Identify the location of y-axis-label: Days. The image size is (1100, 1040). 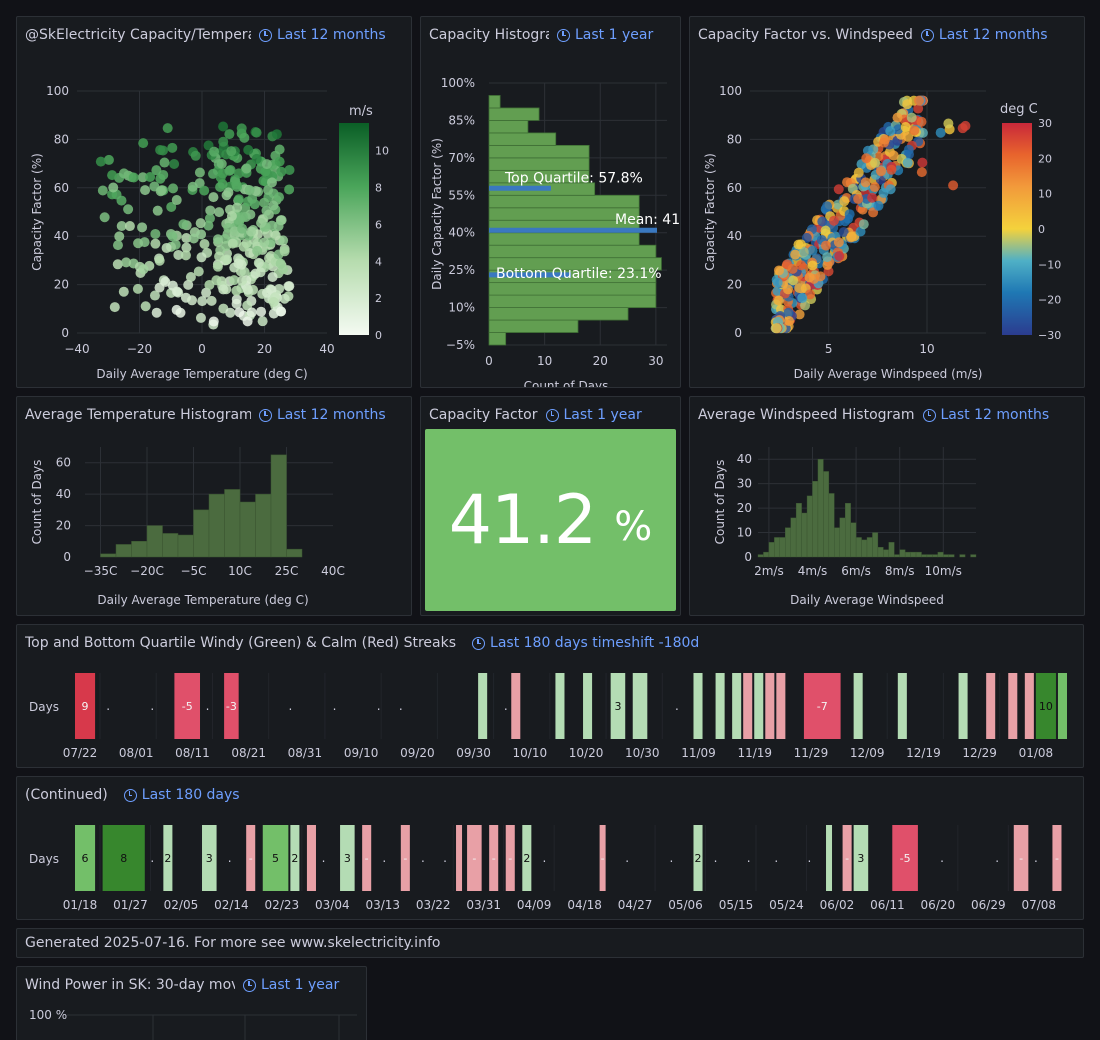
(44, 707).